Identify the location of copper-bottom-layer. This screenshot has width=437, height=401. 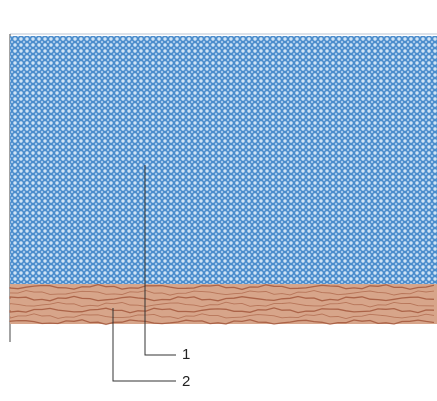
(223, 304).